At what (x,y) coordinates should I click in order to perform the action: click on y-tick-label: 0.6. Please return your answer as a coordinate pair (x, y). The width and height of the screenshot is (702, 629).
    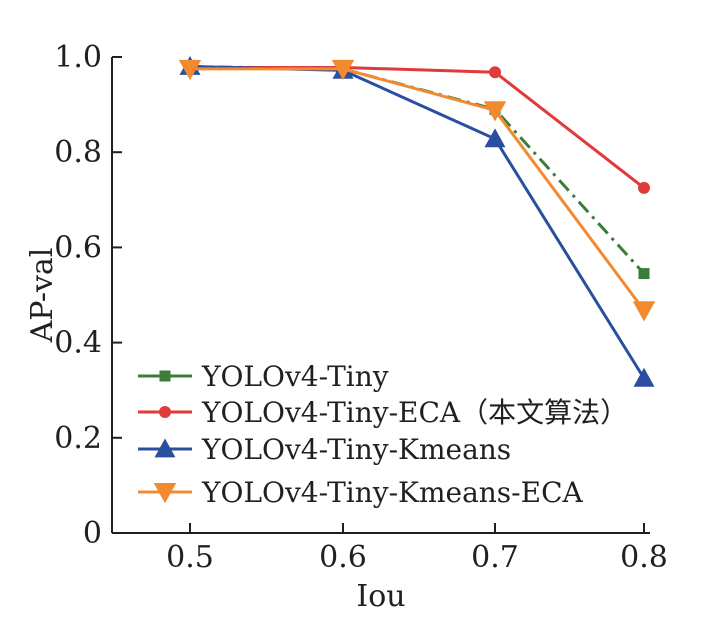
    Looking at the image, I should click on (78, 247).